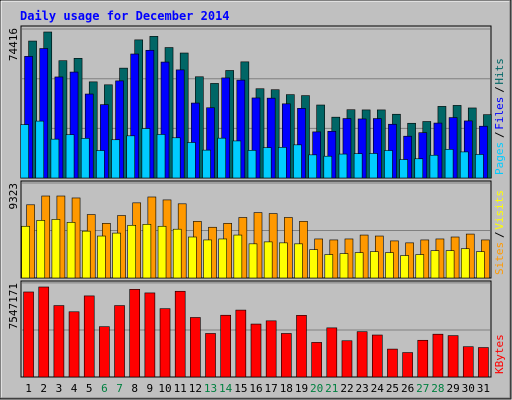 The image size is (512, 400). I want to click on legend-entry-hits: Hits, so click(499, 71).